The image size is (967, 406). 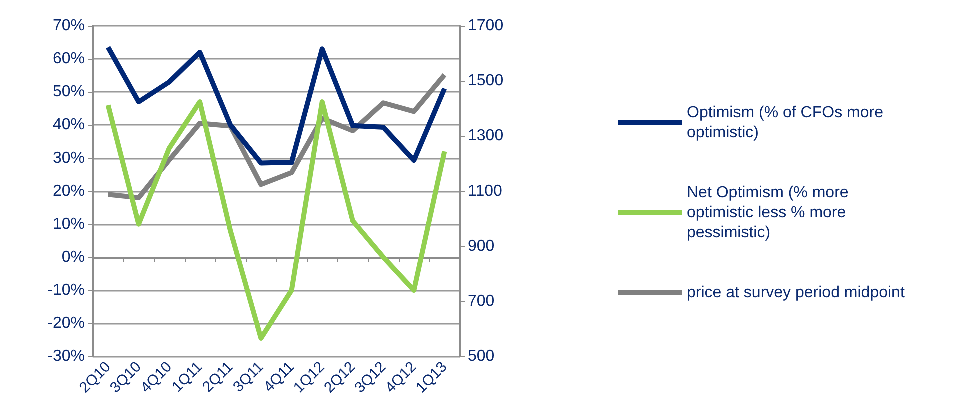 What do you see at coordinates (66, 291) in the screenshot?
I see `y-tick-label: -10%` at bounding box center [66, 291].